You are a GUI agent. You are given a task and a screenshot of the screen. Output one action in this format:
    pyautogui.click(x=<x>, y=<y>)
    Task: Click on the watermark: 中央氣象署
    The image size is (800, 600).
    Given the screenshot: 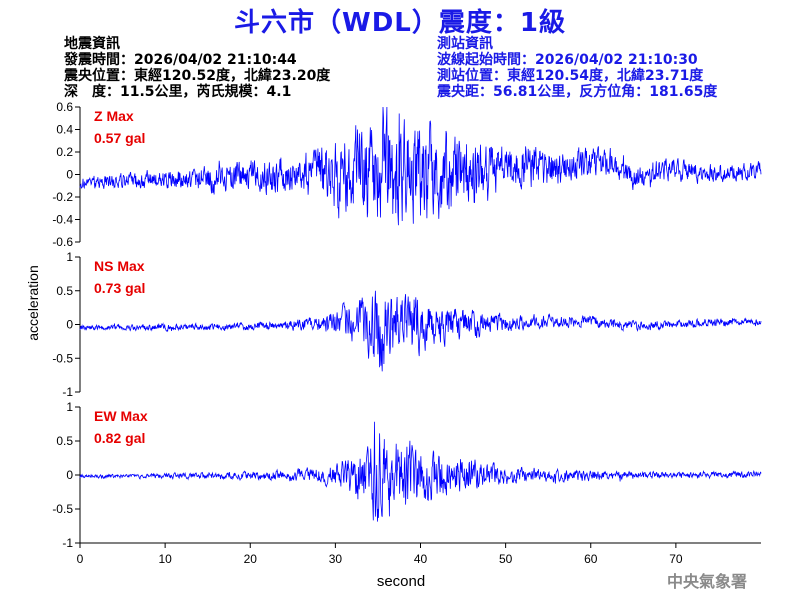 What is the action you would take?
    pyautogui.click(x=707, y=581)
    